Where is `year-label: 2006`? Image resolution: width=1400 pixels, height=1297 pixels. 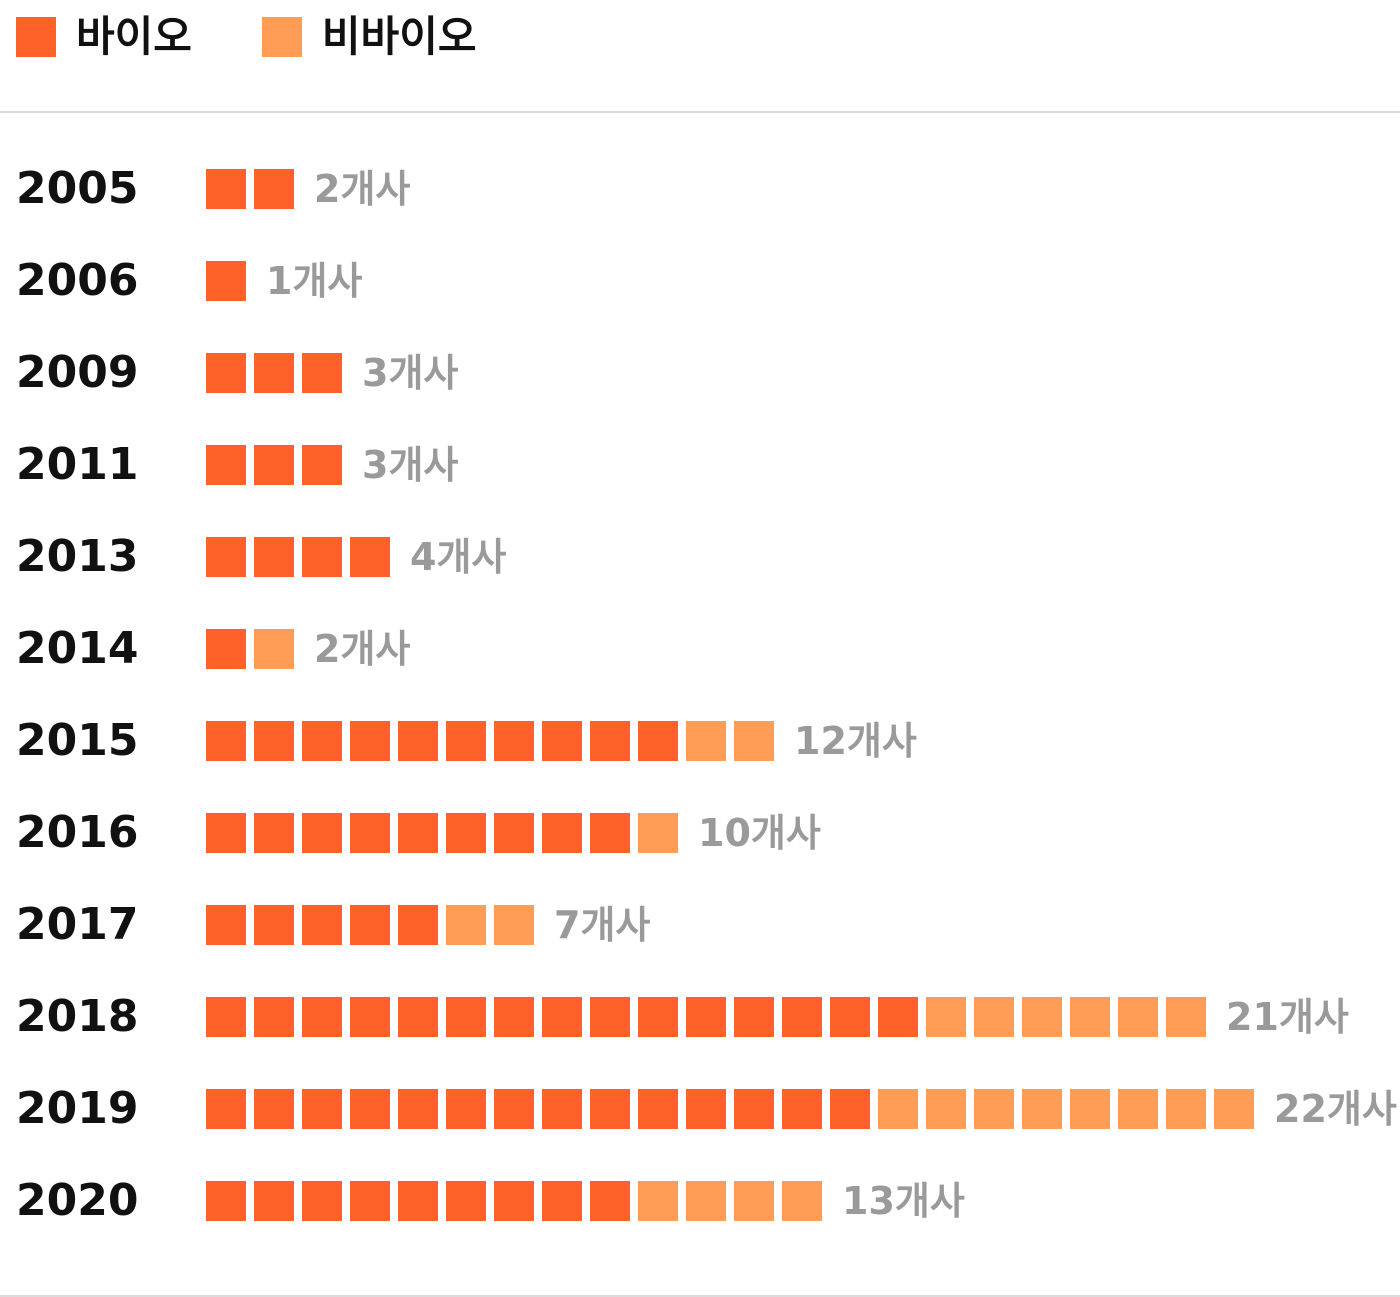
year-label: 2006 is located at coordinates (77, 280).